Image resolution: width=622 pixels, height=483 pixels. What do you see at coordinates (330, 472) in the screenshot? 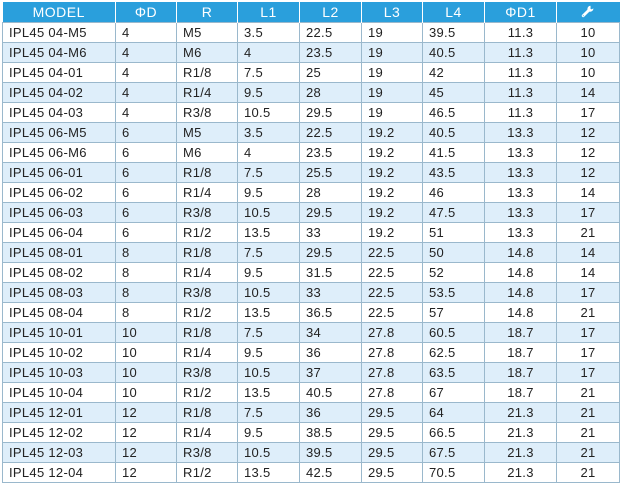
I see `cell-l2: 42.5` at bounding box center [330, 472].